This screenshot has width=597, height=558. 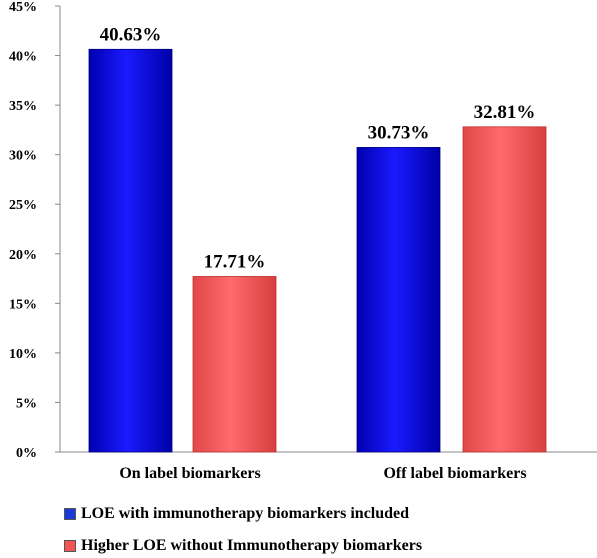 I want to click on data-label-series1-cat1: 40.63%, so click(x=131, y=34).